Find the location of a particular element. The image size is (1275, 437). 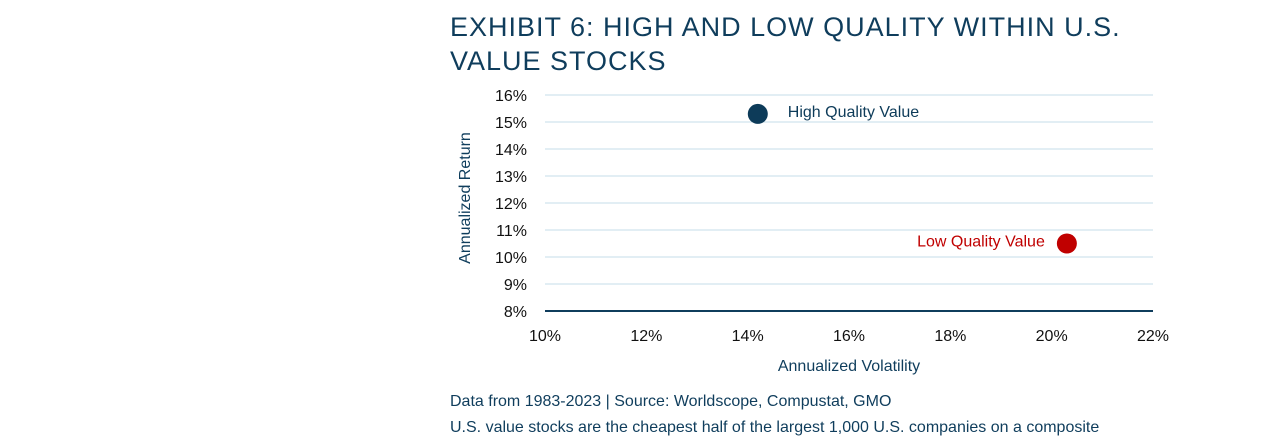

y-axis-label: Annualized Return is located at coordinates (465, 198).